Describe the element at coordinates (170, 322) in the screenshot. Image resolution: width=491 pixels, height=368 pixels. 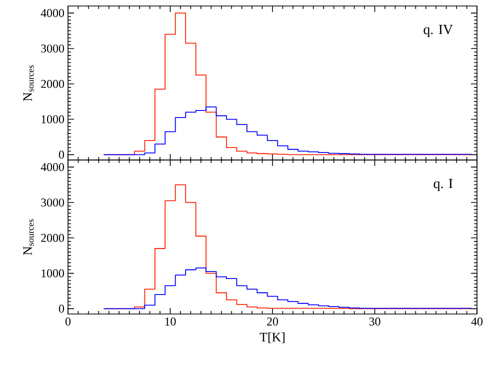
I see `x-tick-label: 10` at that location.